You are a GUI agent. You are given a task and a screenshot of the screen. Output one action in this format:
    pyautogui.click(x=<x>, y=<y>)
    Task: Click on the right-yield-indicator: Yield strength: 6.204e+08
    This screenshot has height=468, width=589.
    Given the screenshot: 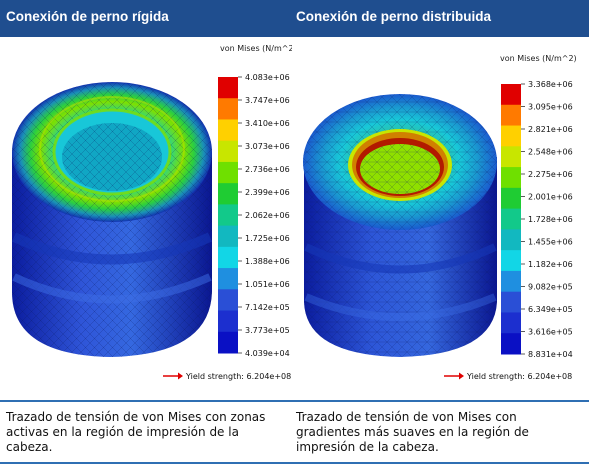 What is the action you would take?
    pyautogui.click(x=508, y=376)
    